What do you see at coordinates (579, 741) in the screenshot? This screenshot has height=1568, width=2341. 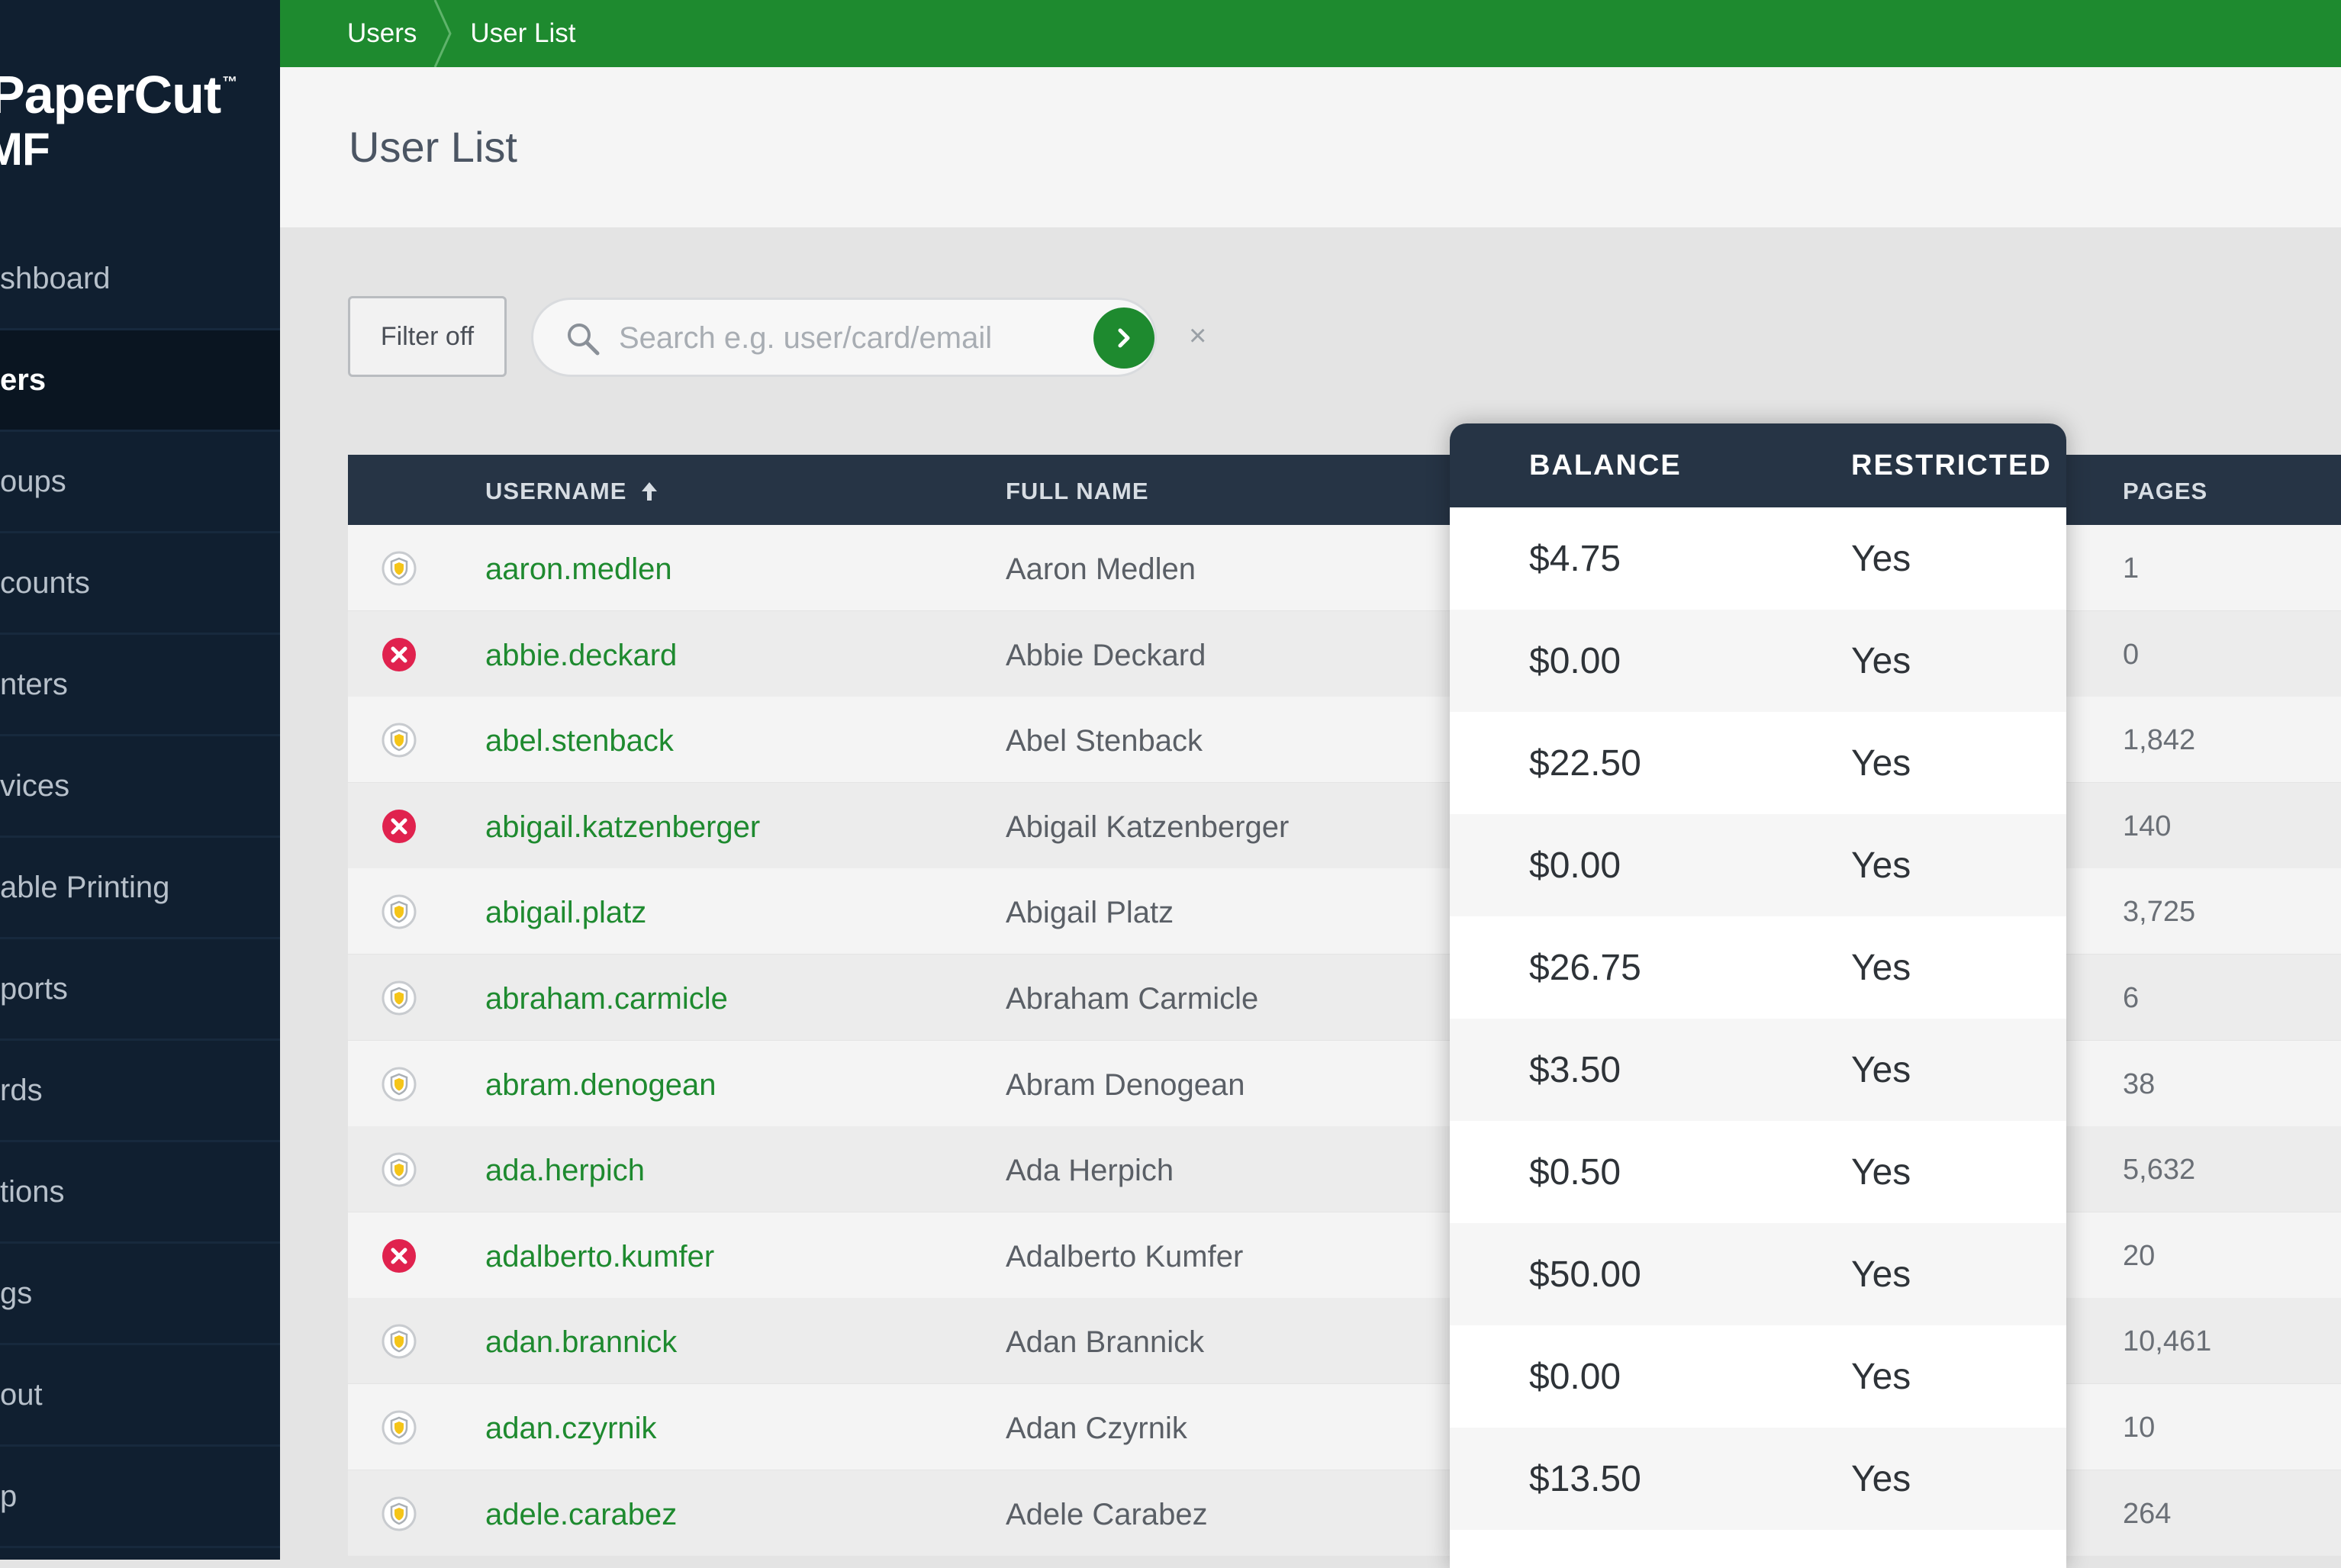 I see `username-link: abel.stenback` at bounding box center [579, 741].